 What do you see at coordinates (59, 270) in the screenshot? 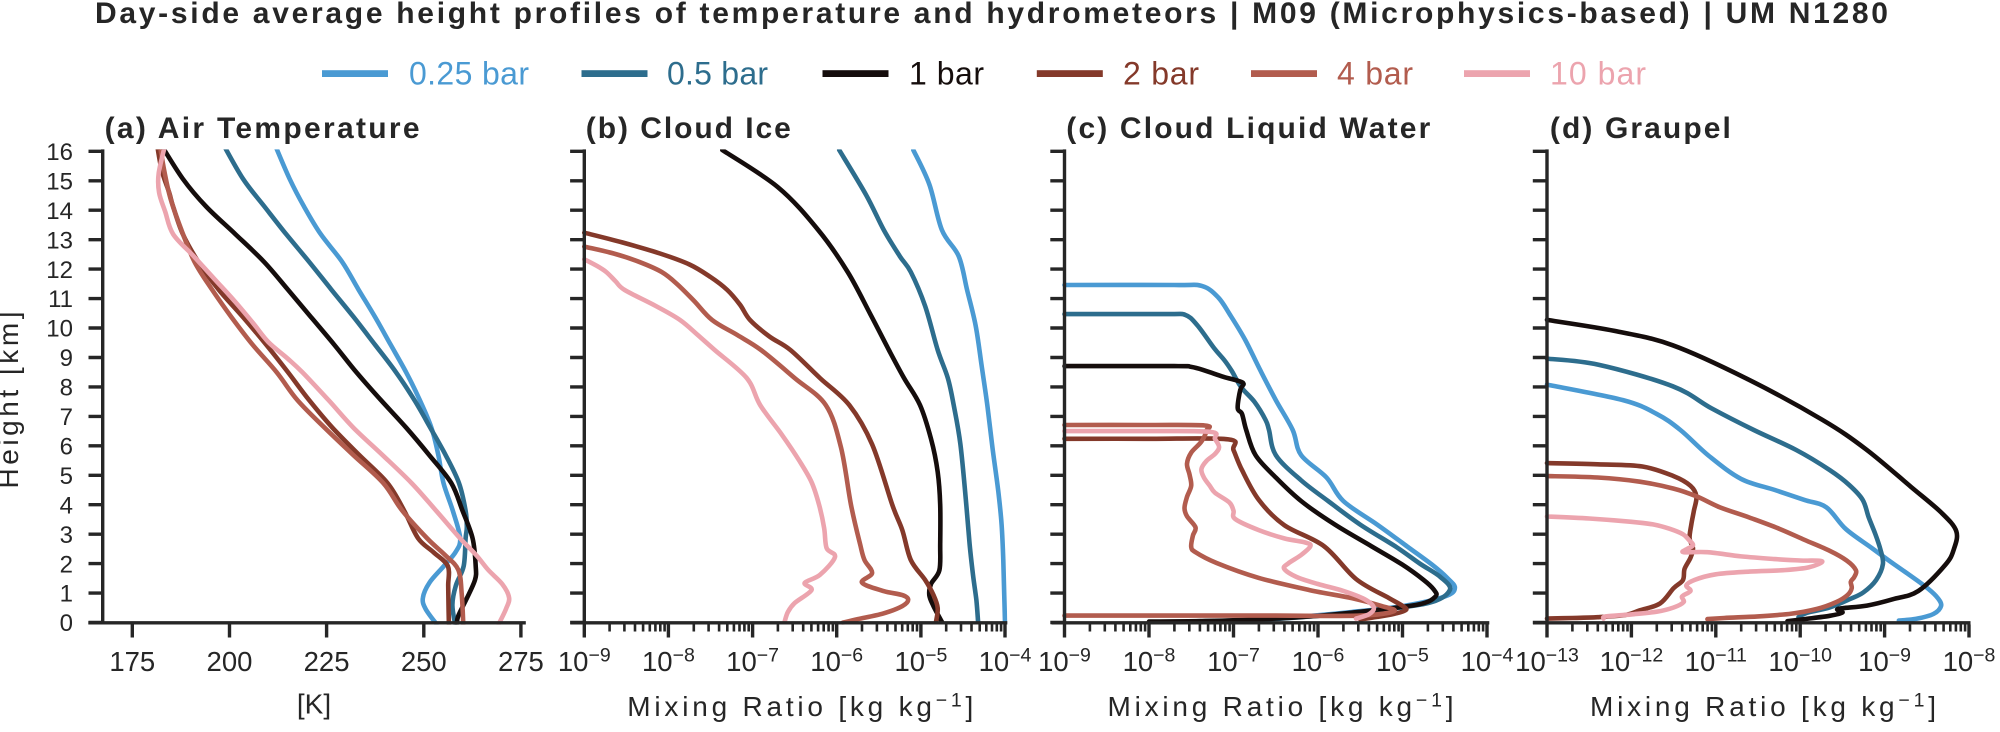
I see `svg-text: 12` at bounding box center [59, 270].